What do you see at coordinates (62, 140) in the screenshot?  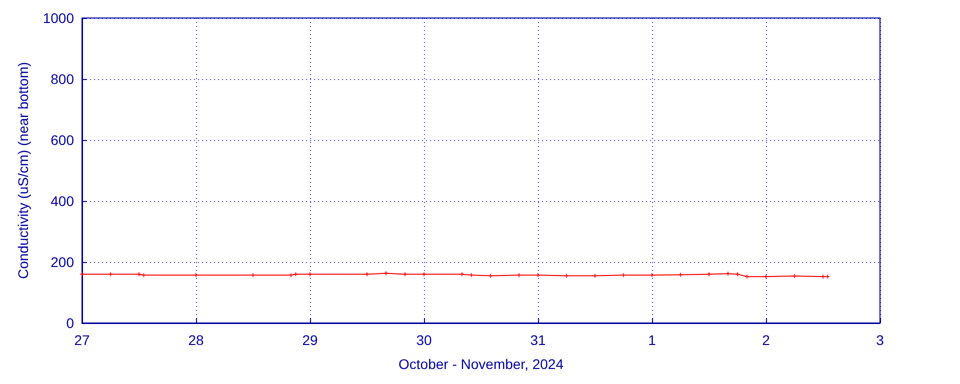 I see `y-tick-label: 600` at bounding box center [62, 140].